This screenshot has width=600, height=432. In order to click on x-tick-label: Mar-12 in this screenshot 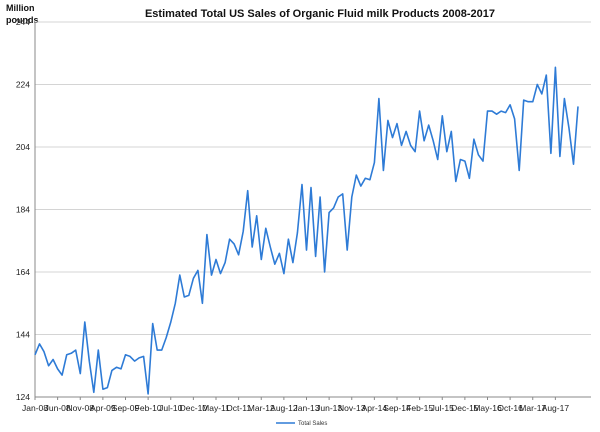, I will do `click(261, 408)`.